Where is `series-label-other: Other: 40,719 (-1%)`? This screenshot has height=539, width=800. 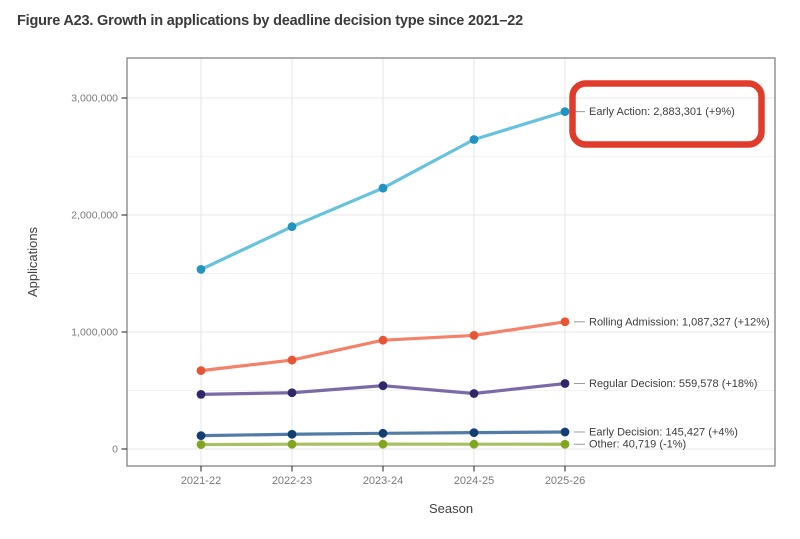 series-label-other: Other: 40,719 (-1%) is located at coordinates (637, 445).